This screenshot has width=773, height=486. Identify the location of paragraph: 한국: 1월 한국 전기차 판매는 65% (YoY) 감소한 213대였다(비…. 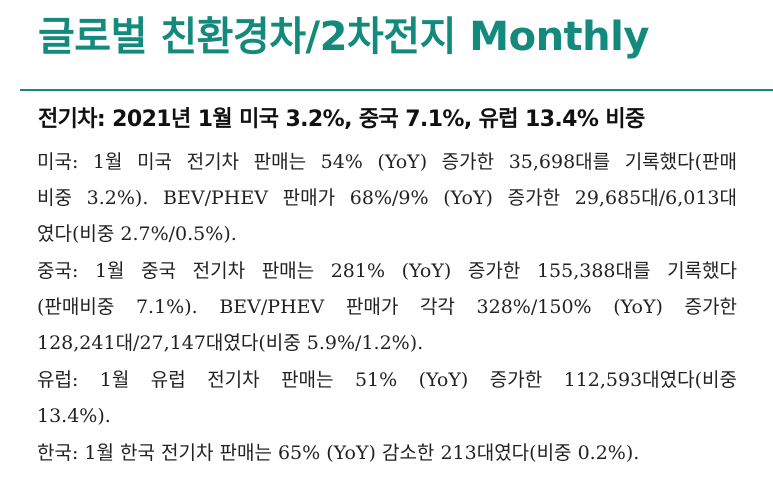
(387, 453).